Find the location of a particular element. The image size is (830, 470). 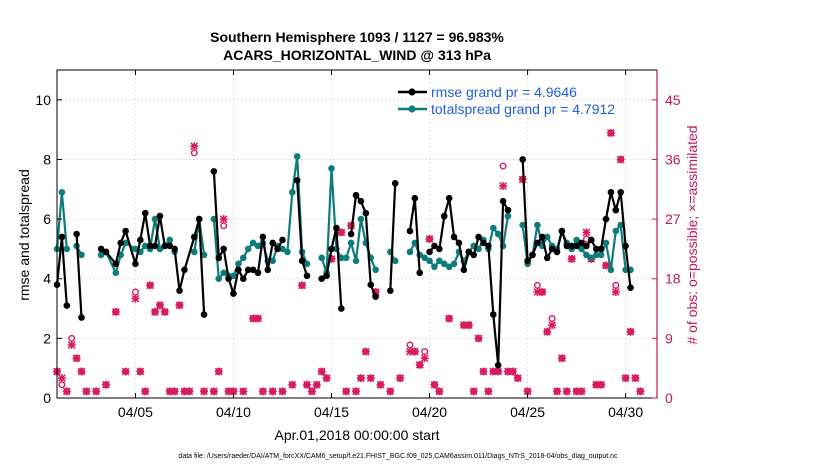

x-tick-label: 04/10 is located at coordinates (233, 412).